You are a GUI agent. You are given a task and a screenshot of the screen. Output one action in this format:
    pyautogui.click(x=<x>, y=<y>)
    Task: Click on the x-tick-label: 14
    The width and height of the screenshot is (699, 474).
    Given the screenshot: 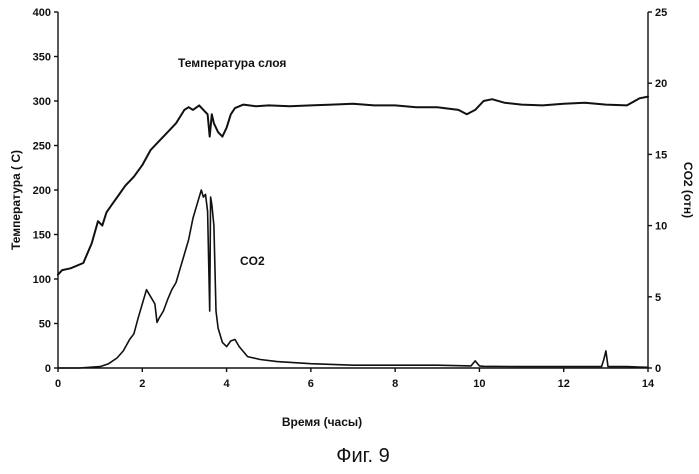 What is the action you would take?
    pyautogui.click(x=648, y=384)
    